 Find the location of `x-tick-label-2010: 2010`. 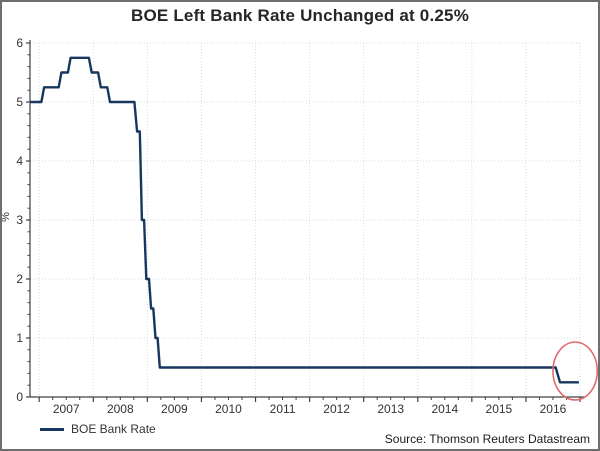

x-tick-label-2010: 2010 is located at coordinates (228, 409).